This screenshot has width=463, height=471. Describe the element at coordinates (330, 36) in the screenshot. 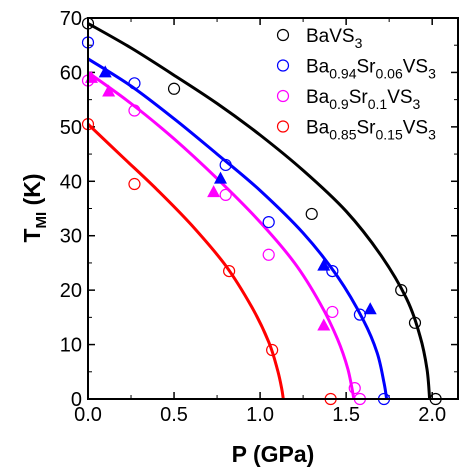

I see `legend-label-part: BaVS` at that location.